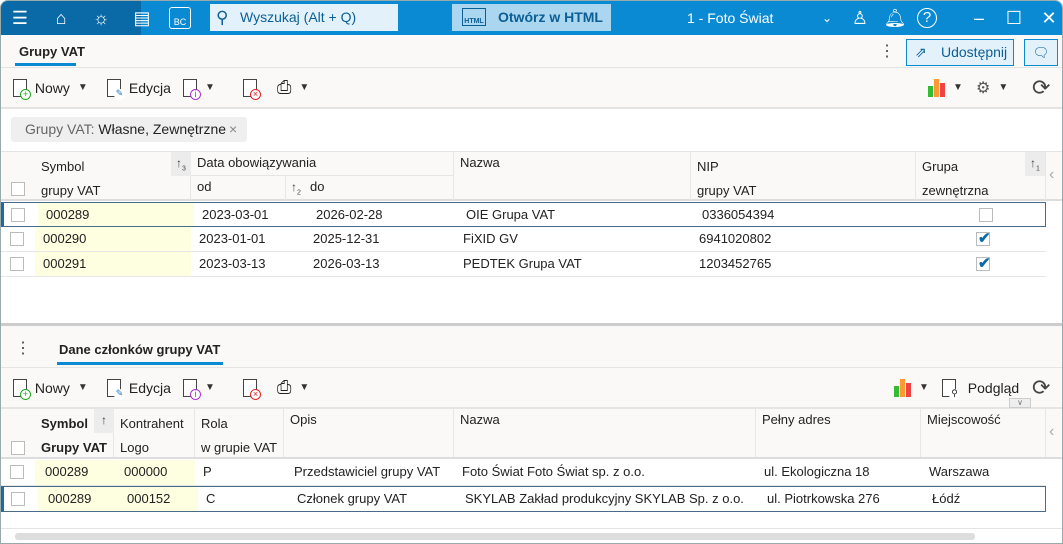 This screenshot has height=544, width=1063. What do you see at coordinates (974, 52) in the screenshot?
I see `share-label: Udostępnij` at bounding box center [974, 52].